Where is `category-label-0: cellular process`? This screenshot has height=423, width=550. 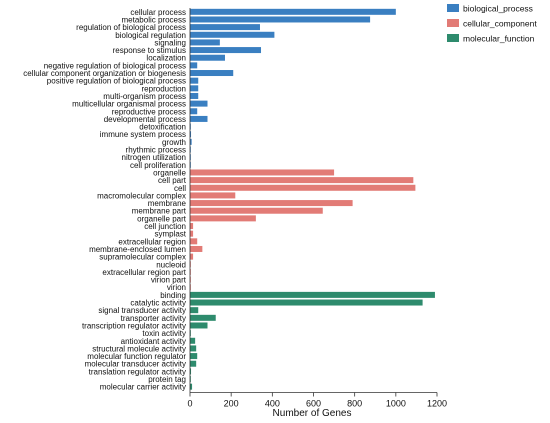 category-label-0: cellular process is located at coordinates (158, 12).